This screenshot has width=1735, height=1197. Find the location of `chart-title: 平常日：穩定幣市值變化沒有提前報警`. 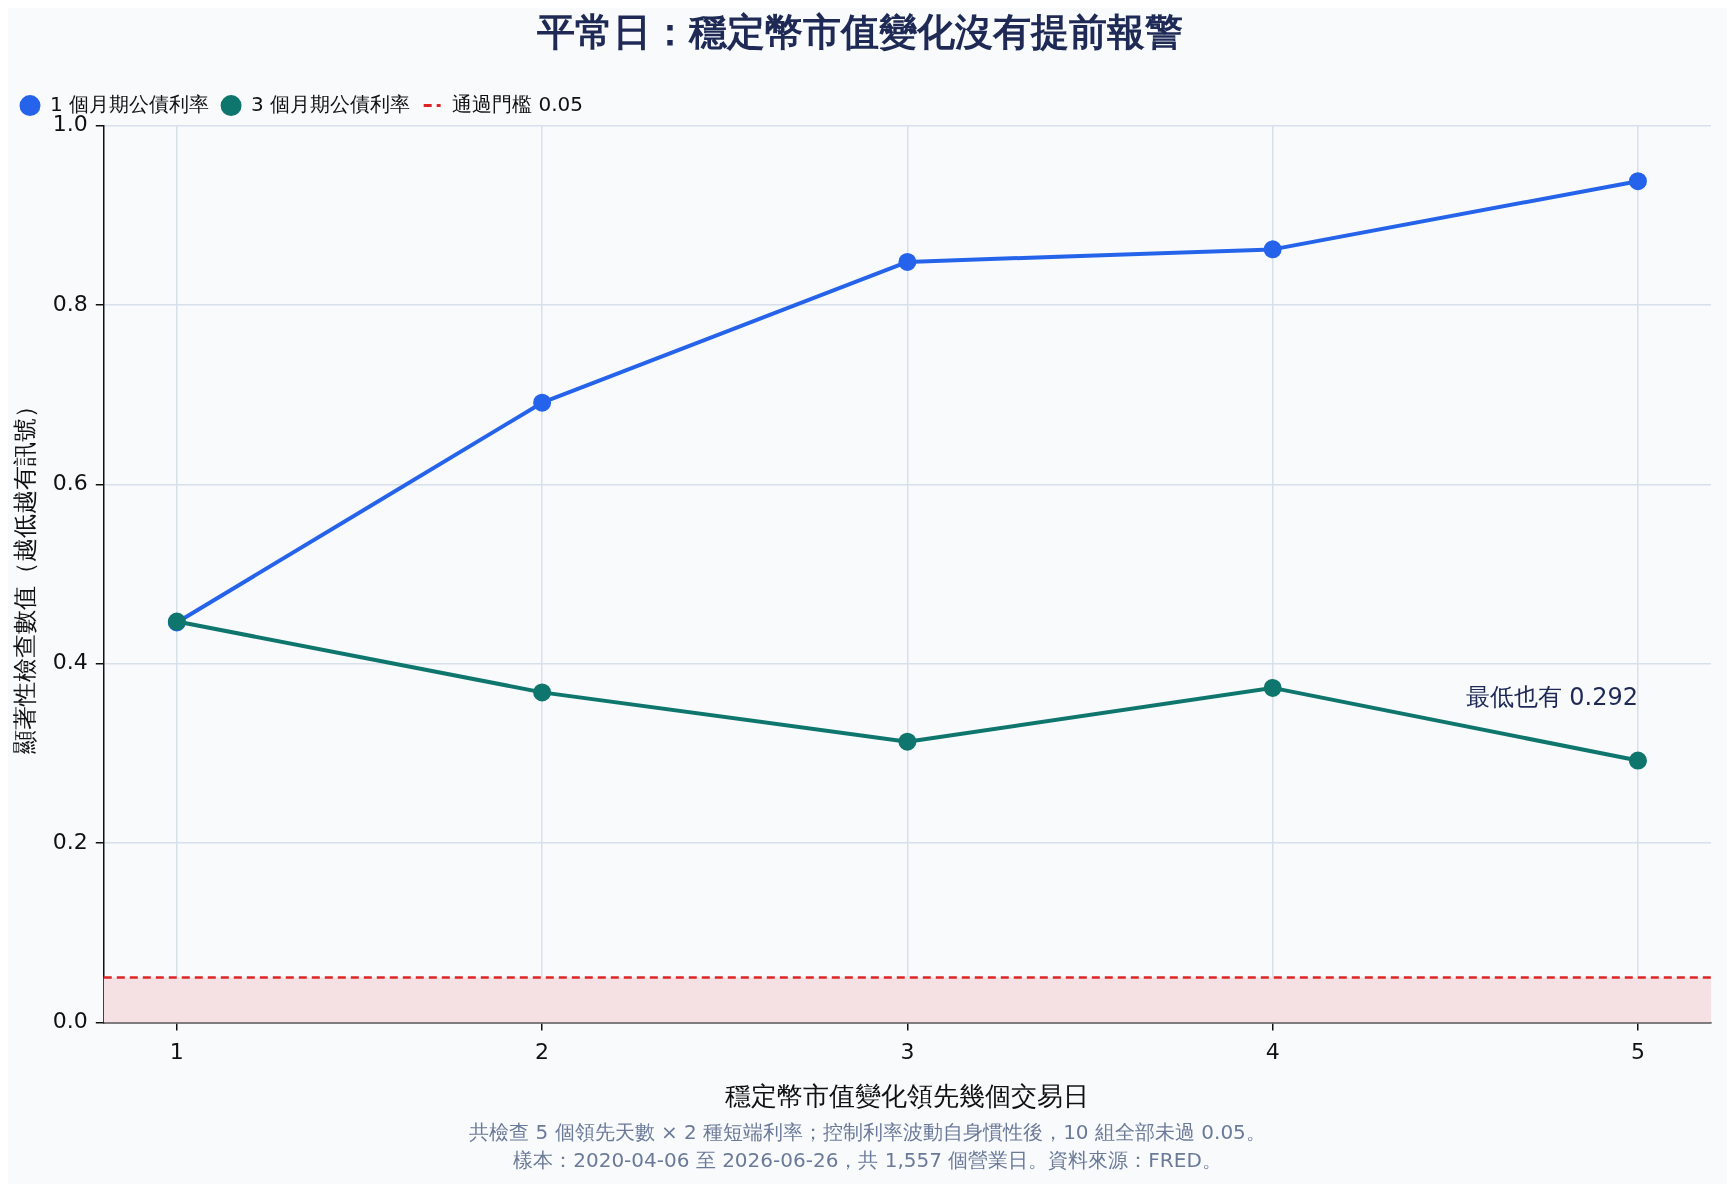

chart-title: 平常日：穩定幣市值變化沒有提前報警 is located at coordinates (859, 31).